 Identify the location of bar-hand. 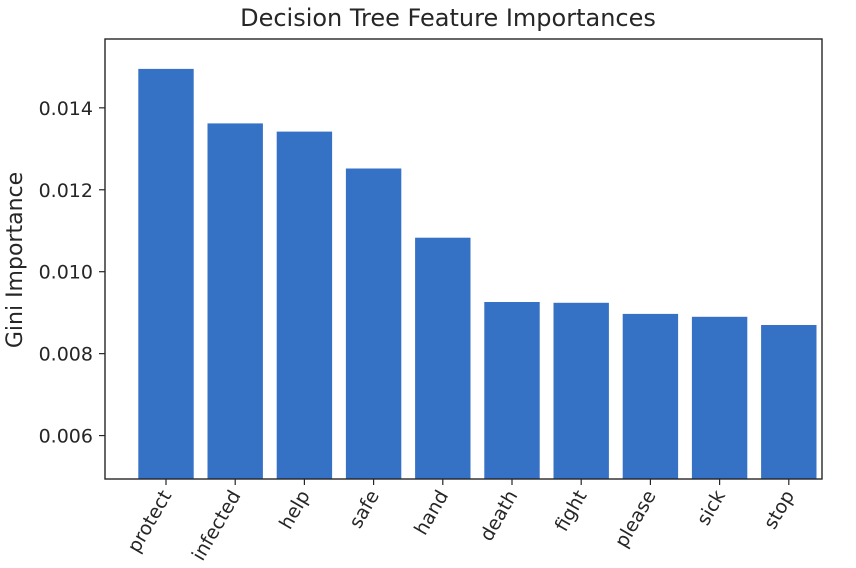
(443, 358).